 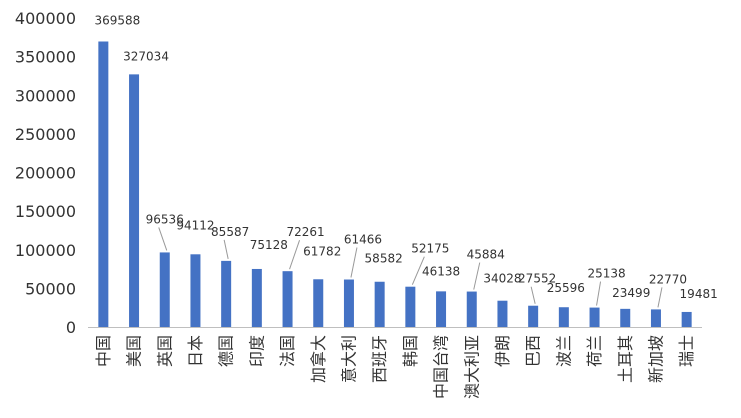 What do you see at coordinates (146, 56) in the screenshot?
I see `data-label: 327034` at bounding box center [146, 56].